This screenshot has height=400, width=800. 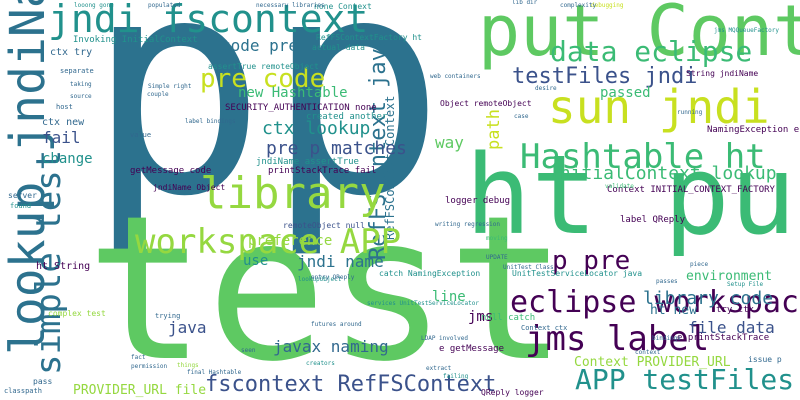 What do you see at coordinates (256, 261) in the screenshot?
I see `word-use: use` at bounding box center [256, 261].